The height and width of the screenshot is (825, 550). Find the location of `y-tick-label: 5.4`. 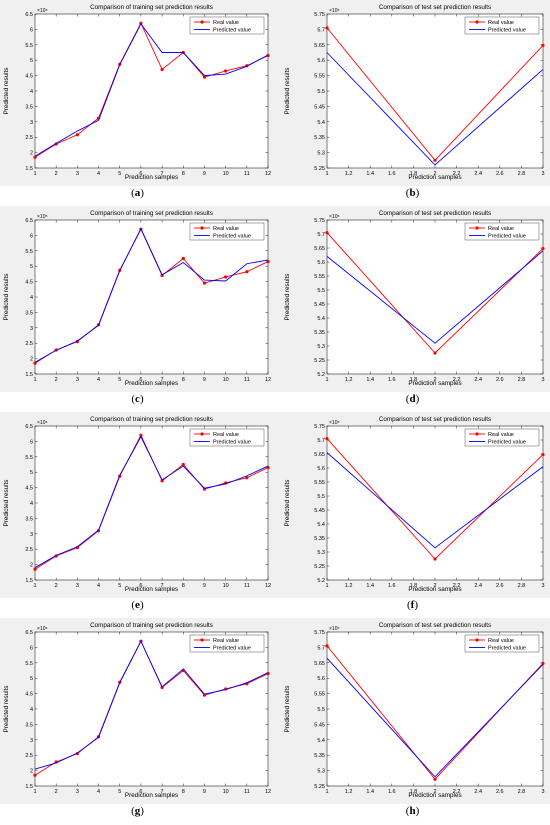

y-tick-label: 5.4 is located at coordinates (321, 319).